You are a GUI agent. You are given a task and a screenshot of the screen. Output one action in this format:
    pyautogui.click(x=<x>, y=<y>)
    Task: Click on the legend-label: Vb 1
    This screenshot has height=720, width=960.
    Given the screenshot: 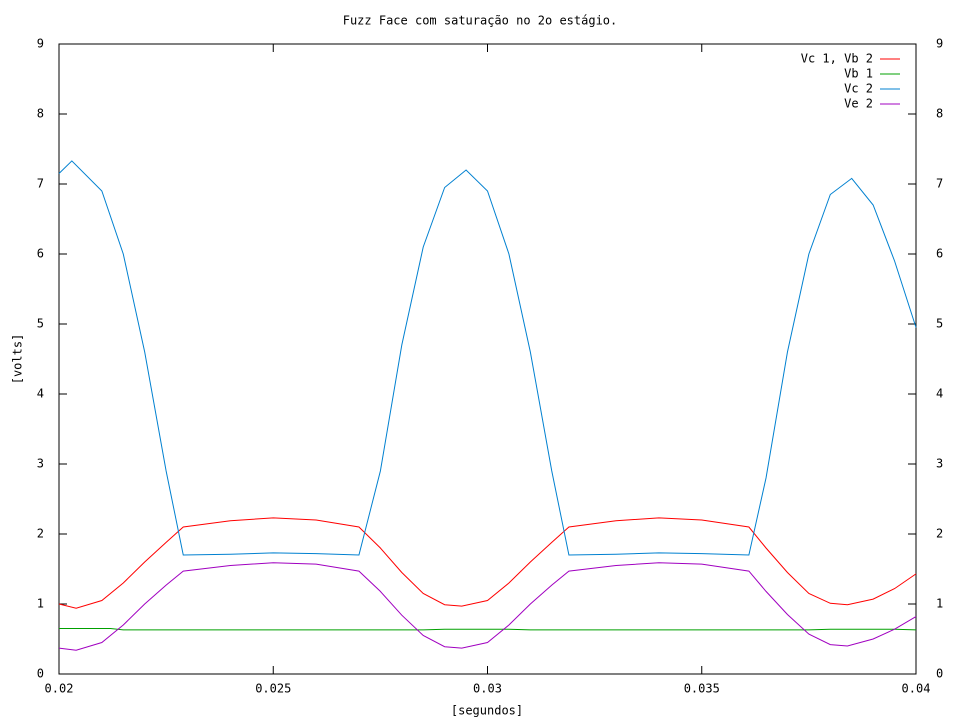 What is the action you would take?
    pyautogui.click(x=858, y=74)
    